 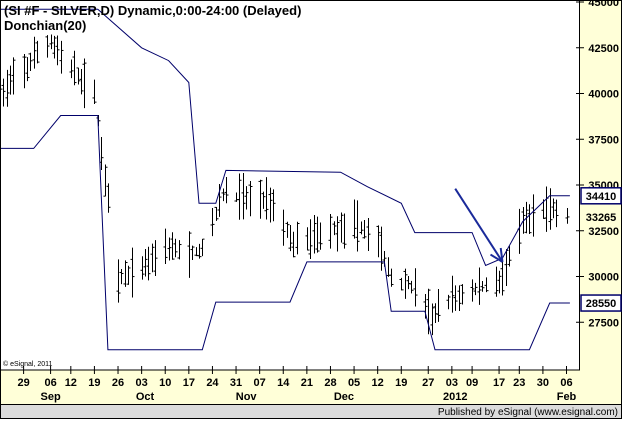 What do you see at coordinates (455, 397) in the screenshot?
I see `x-month-label: 2012` at bounding box center [455, 397].